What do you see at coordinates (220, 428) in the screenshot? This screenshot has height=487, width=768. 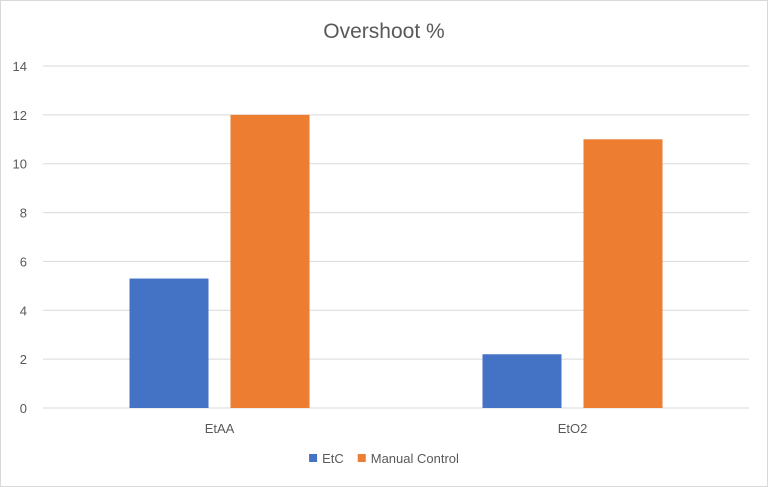 I see `x-category-label: EtAA` at bounding box center [220, 428].